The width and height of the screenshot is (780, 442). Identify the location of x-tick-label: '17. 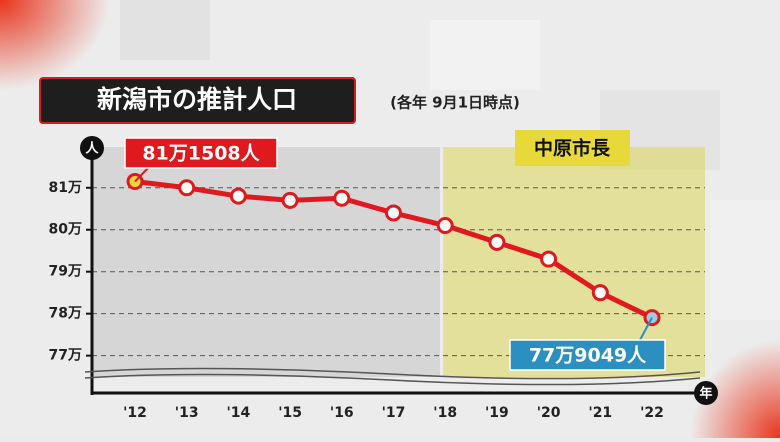
(394, 413).